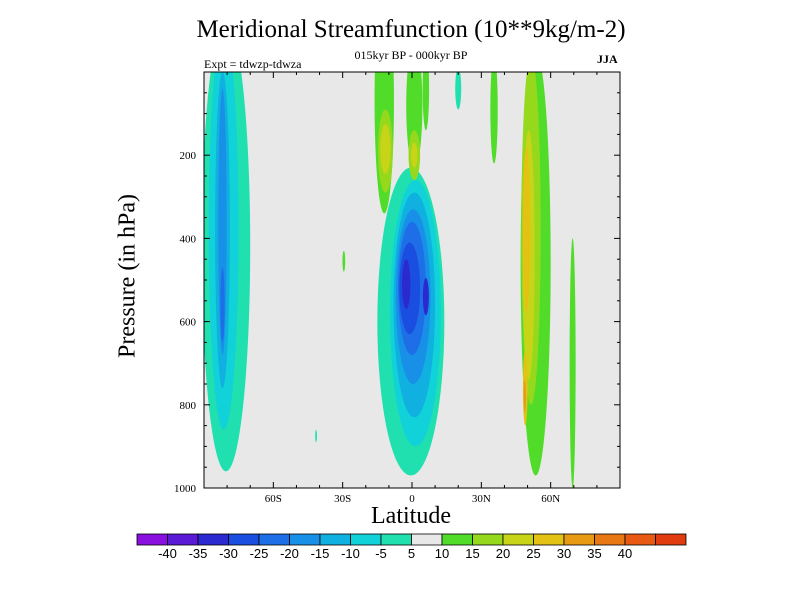 This screenshot has width=800, height=600. What do you see at coordinates (411, 29) in the screenshot?
I see `chart-title: Meridional Streamfunction (10**9kg/m-2)` at bounding box center [411, 29].